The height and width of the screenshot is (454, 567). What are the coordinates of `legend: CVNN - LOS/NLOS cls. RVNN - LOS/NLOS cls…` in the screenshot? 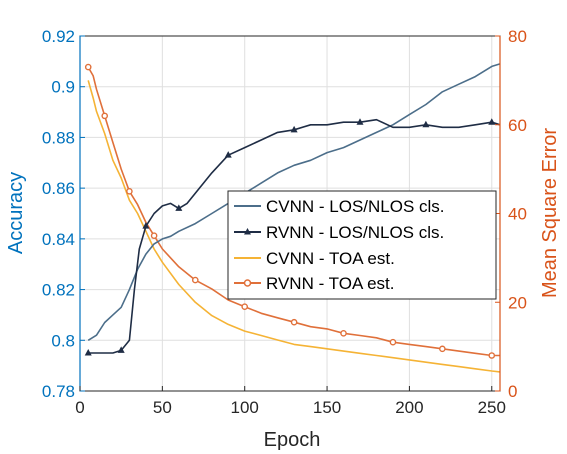 It's located at (362, 245).